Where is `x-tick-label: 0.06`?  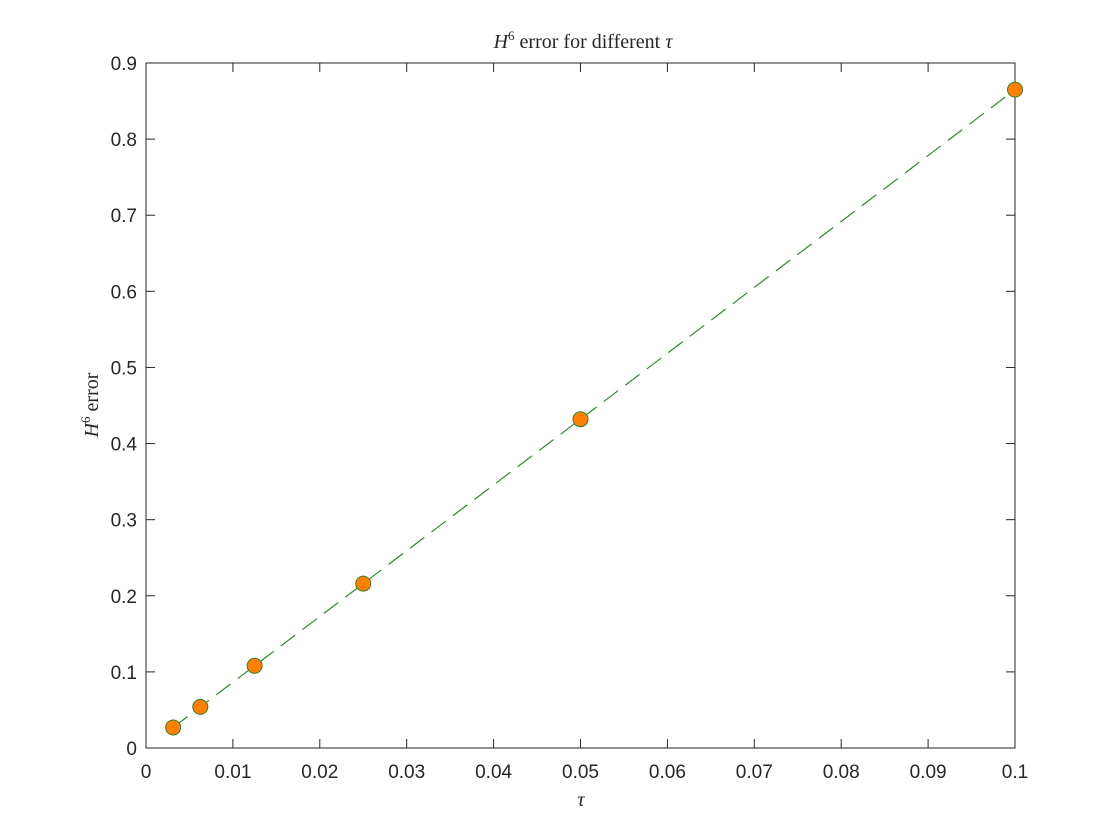
x-tick-label: 0.06 is located at coordinates (667, 772).